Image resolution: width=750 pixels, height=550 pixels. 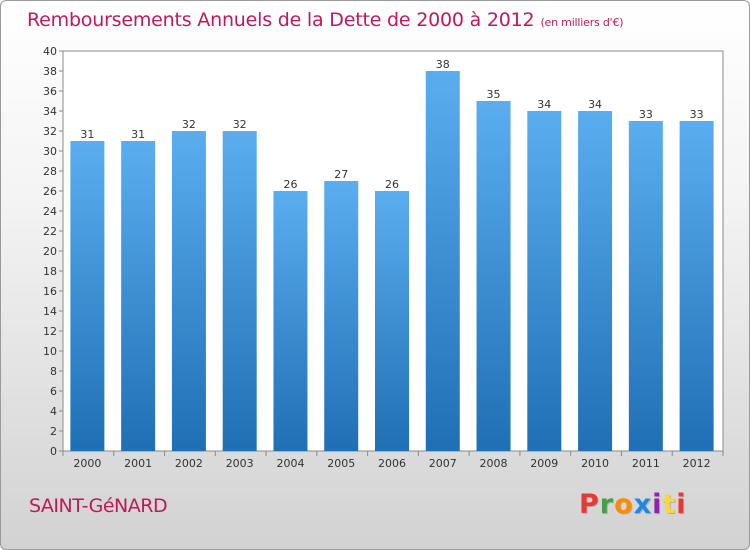 What do you see at coordinates (646, 463) in the screenshot?
I see `x-tick-label: 2011` at bounding box center [646, 463].